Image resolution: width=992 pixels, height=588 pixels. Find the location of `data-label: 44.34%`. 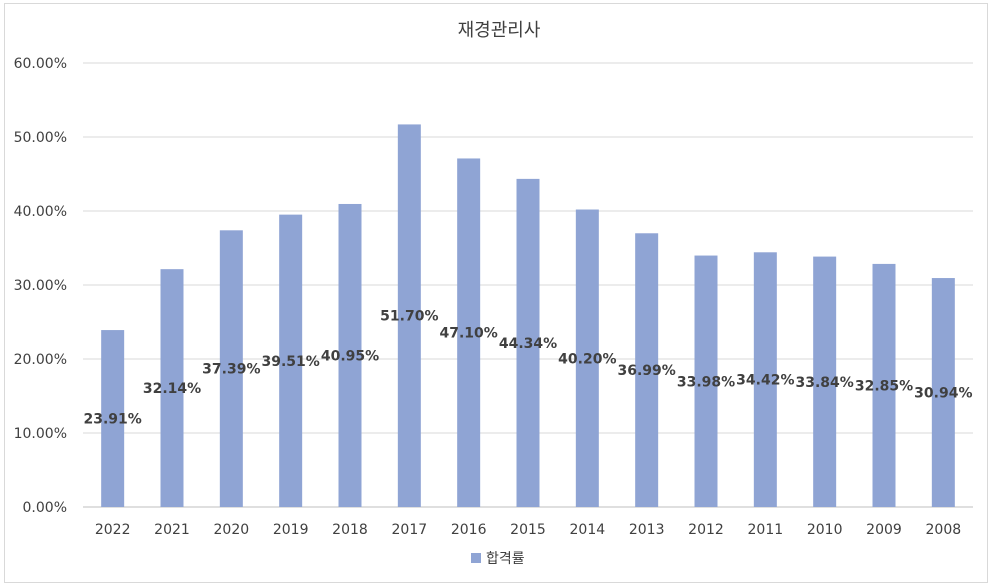

data-label: 44.34% is located at coordinates (528, 344).